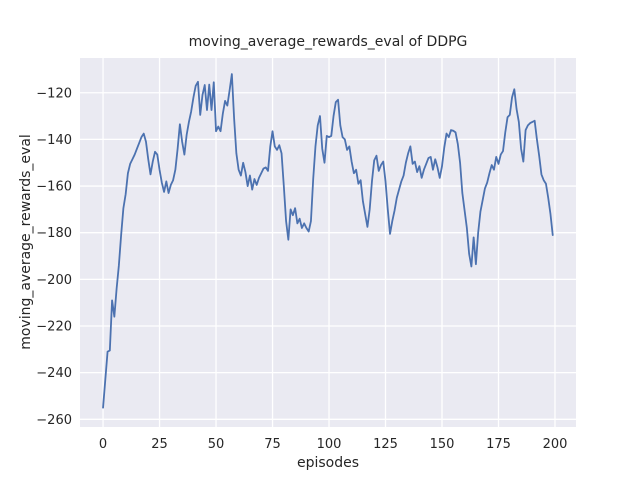 The width and height of the screenshot is (640, 480). What do you see at coordinates (54, 187) in the screenshot?
I see `y-tick-label: −160` at bounding box center [54, 187].